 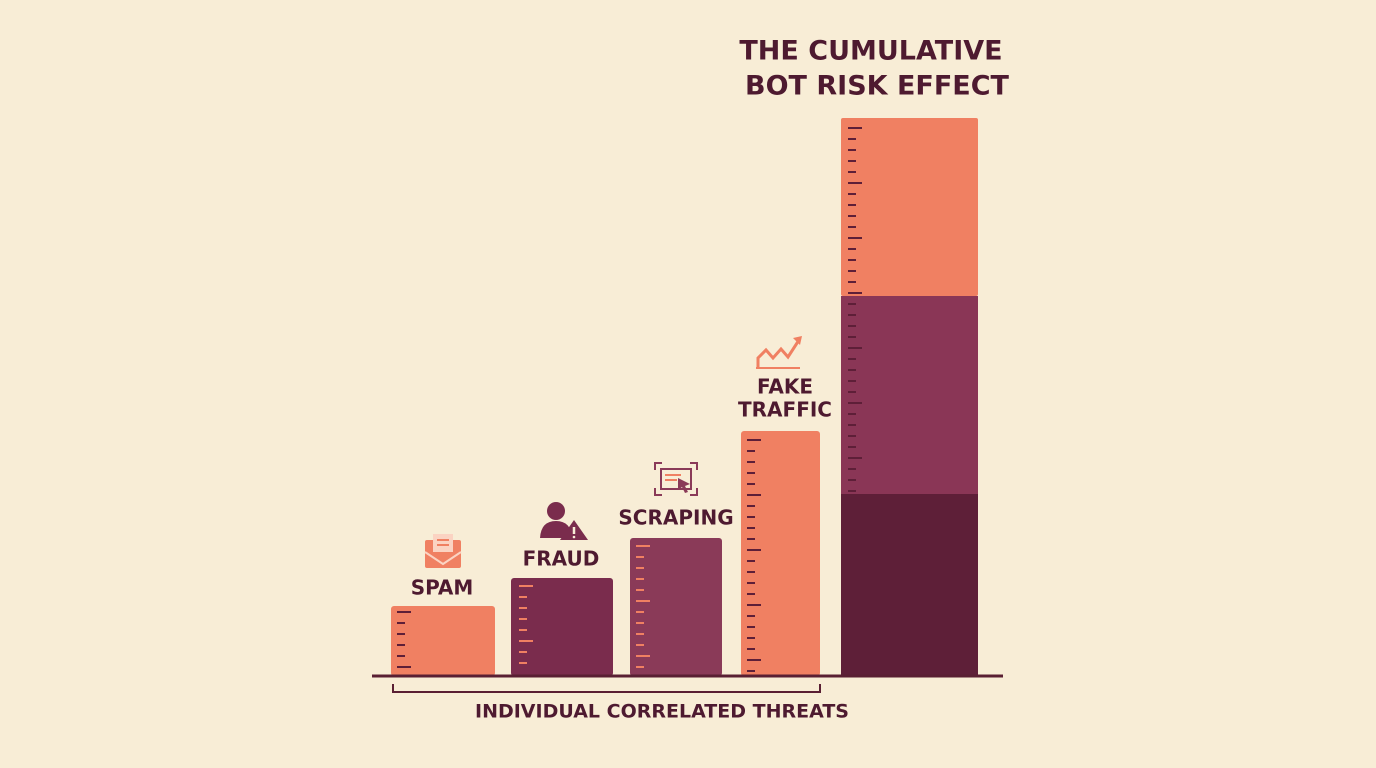 What do you see at coordinates (780, 553) in the screenshot?
I see `fake-traffic-bar` at bounding box center [780, 553].